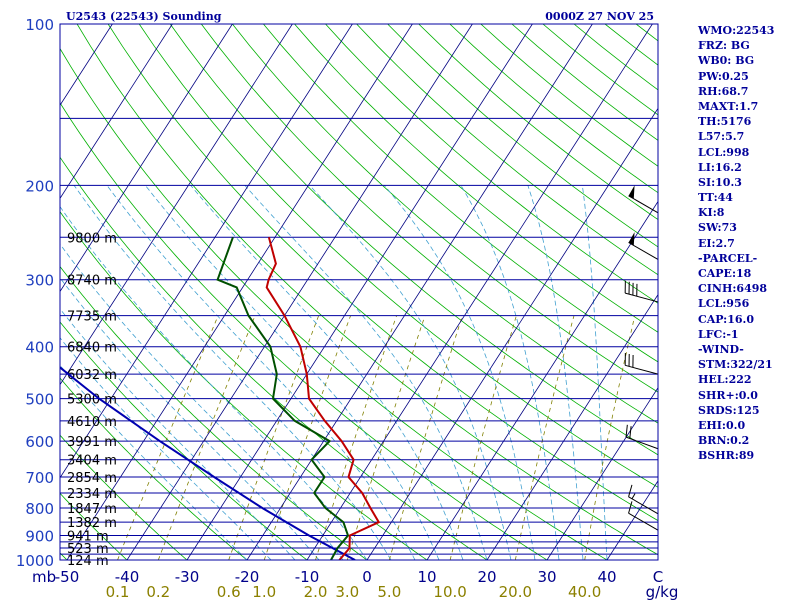 The image size is (800, 600). Describe the element at coordinates (144, 16) in the screenshot. I see `chart-title: U2543 (22543) Sounding` at that location.